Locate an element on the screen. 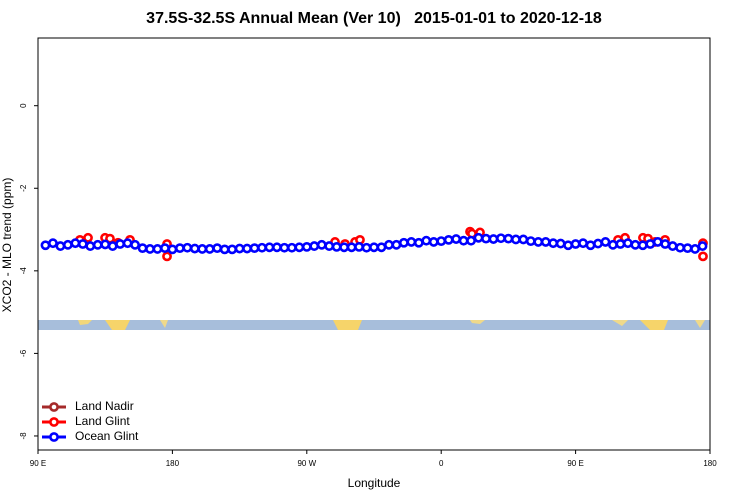  y-tick-label: 0 is located at coordinates (23, 105).